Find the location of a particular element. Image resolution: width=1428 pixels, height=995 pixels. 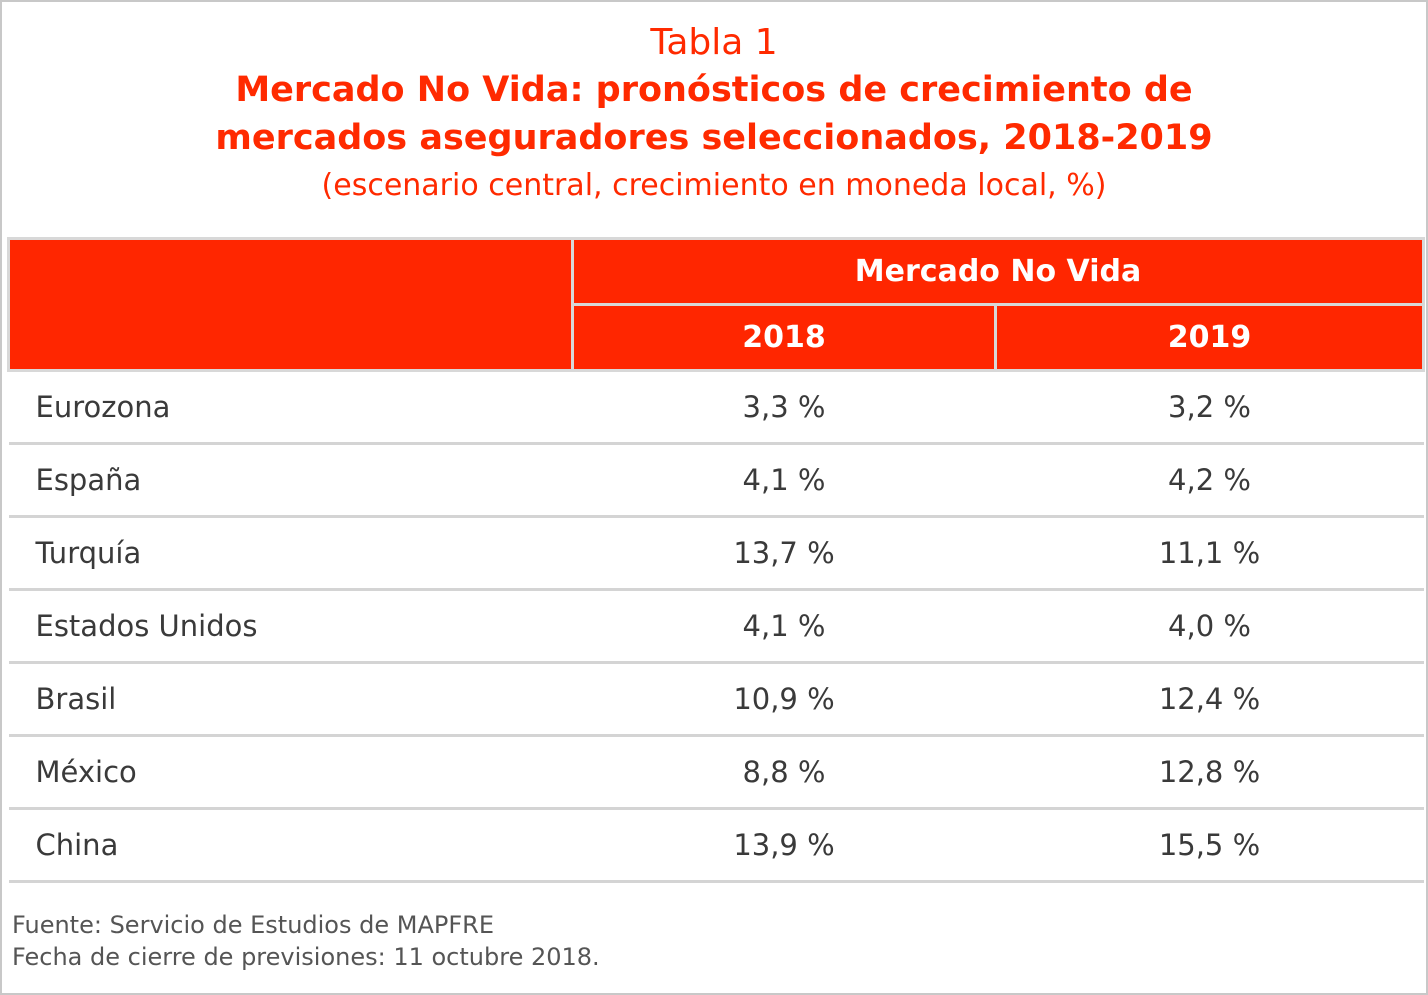

row-value-2018: 3,3 % is located at coordinates (784, 407).